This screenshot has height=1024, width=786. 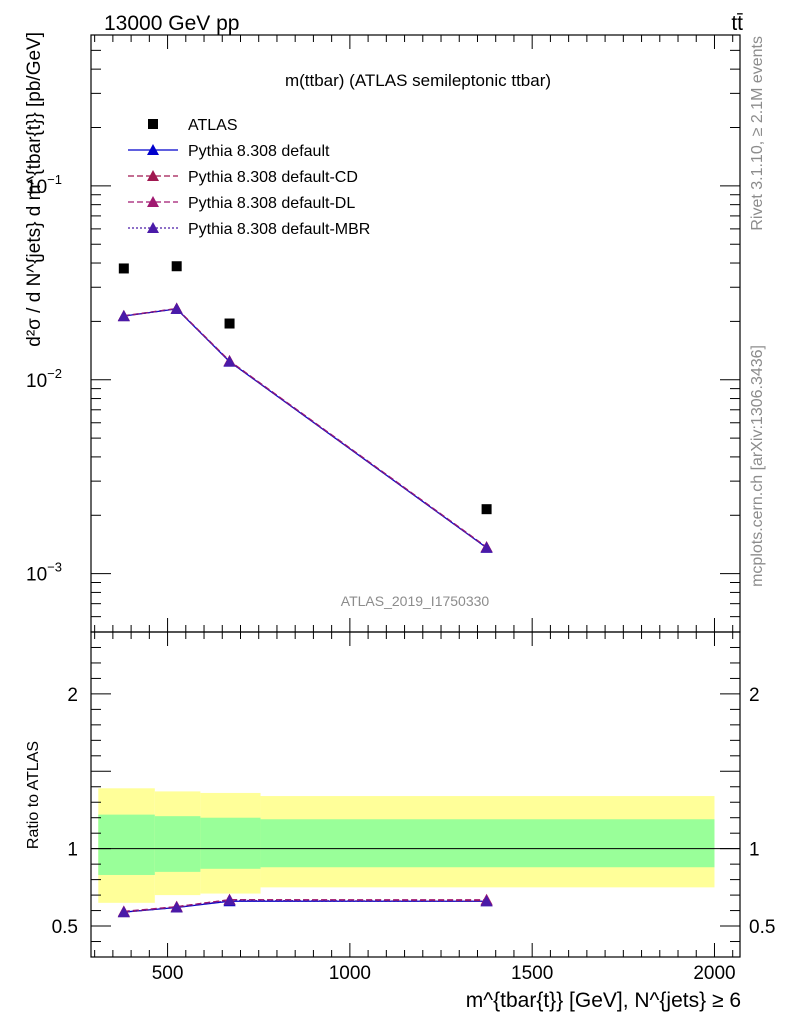 What do you see at coordinates (33, 795) in the screenshot?
I see `ratio-y-axis-label: Ratio to ATLAS` at bounding box center [33, 795].